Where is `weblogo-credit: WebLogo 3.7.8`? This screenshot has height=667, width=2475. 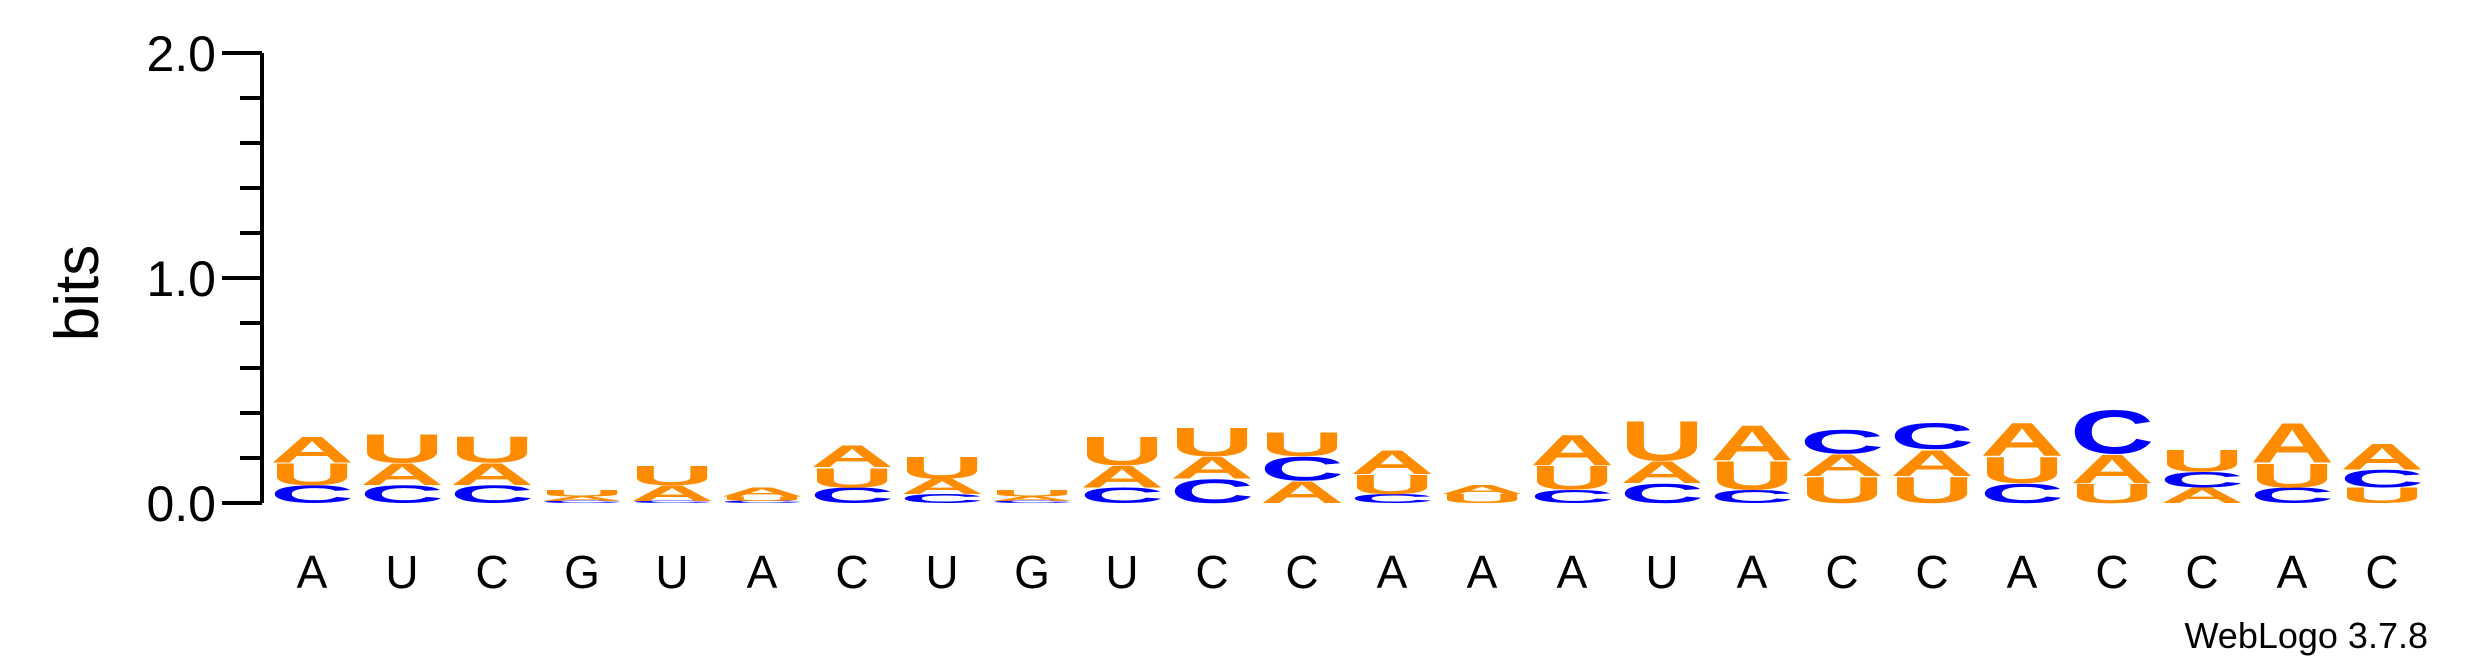
weblogo-credit: WebLogo 3.7.8 is located at coordinates (2306, 635).